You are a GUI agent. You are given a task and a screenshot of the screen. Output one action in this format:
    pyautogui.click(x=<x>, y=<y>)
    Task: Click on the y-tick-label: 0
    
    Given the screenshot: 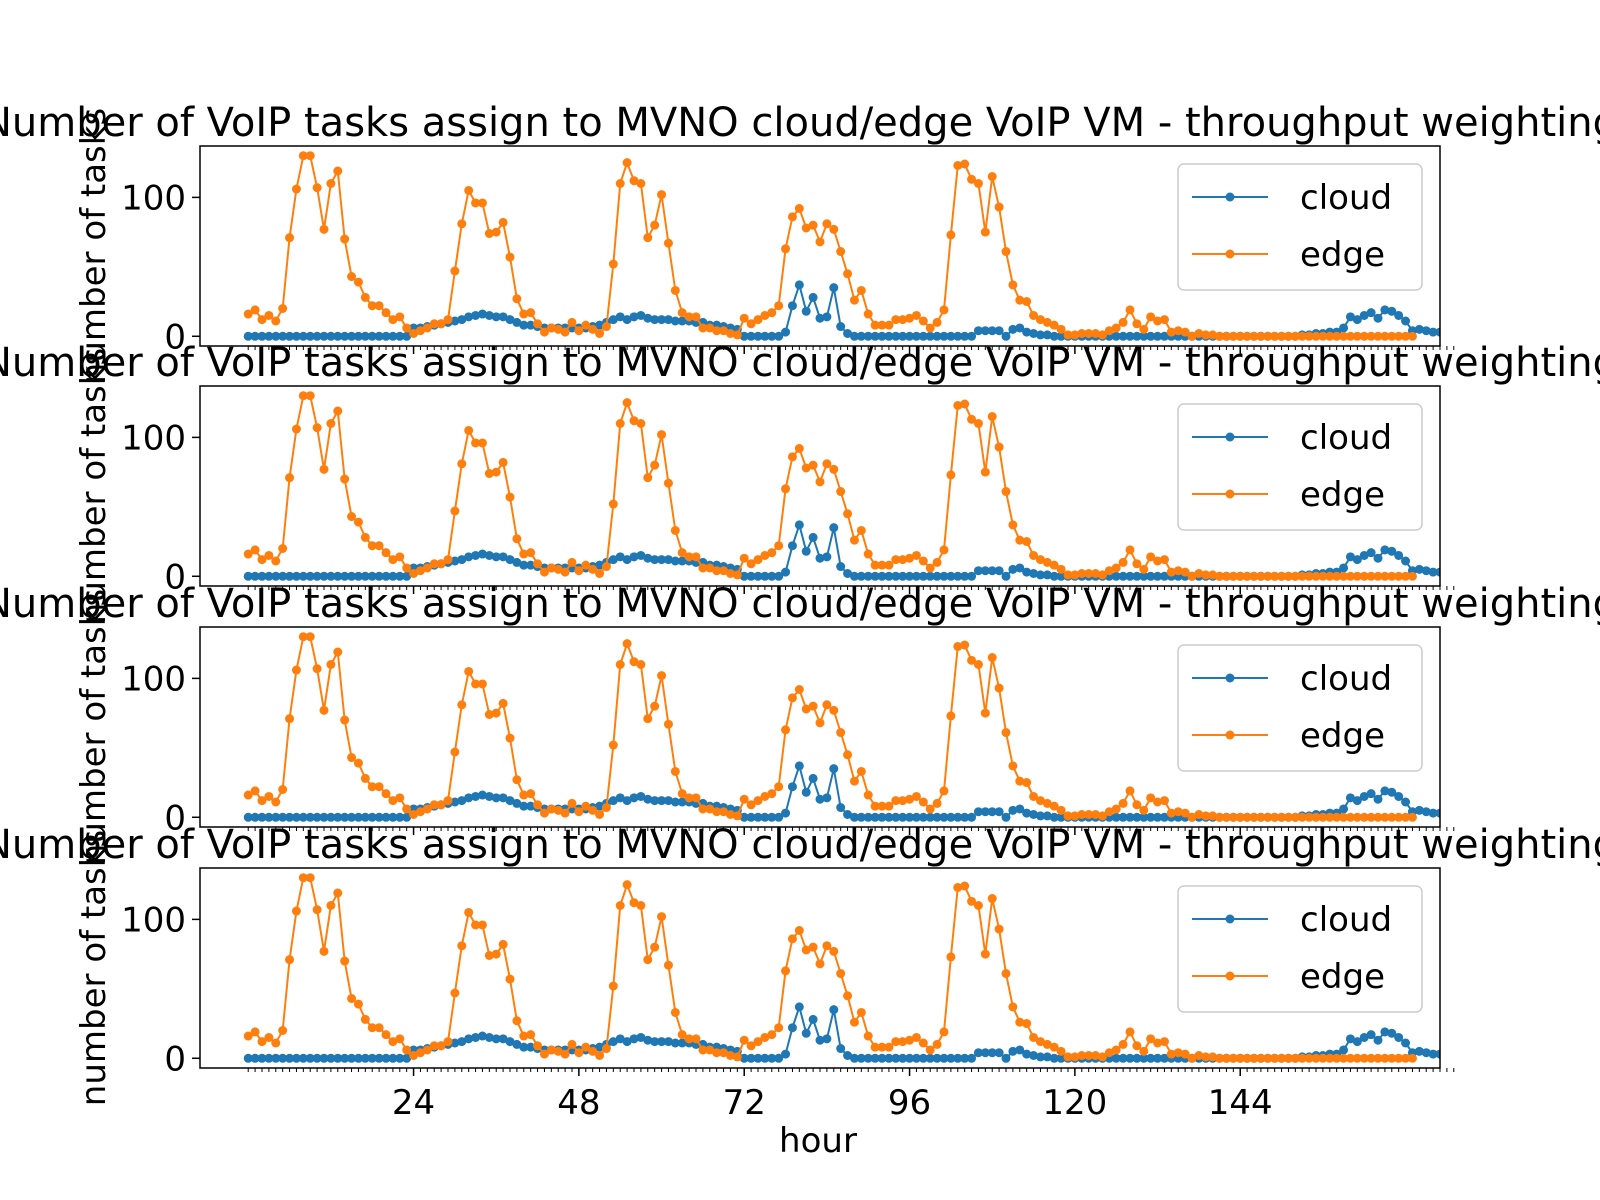 What is the action you would take?
    pyautogui.click(x=175, y=1059)
    